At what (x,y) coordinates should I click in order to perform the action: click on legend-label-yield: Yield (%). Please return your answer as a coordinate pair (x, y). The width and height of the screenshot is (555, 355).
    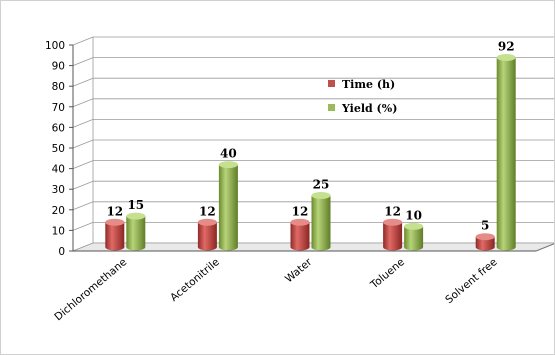
    Looking at the image, I should click on (369, 108).